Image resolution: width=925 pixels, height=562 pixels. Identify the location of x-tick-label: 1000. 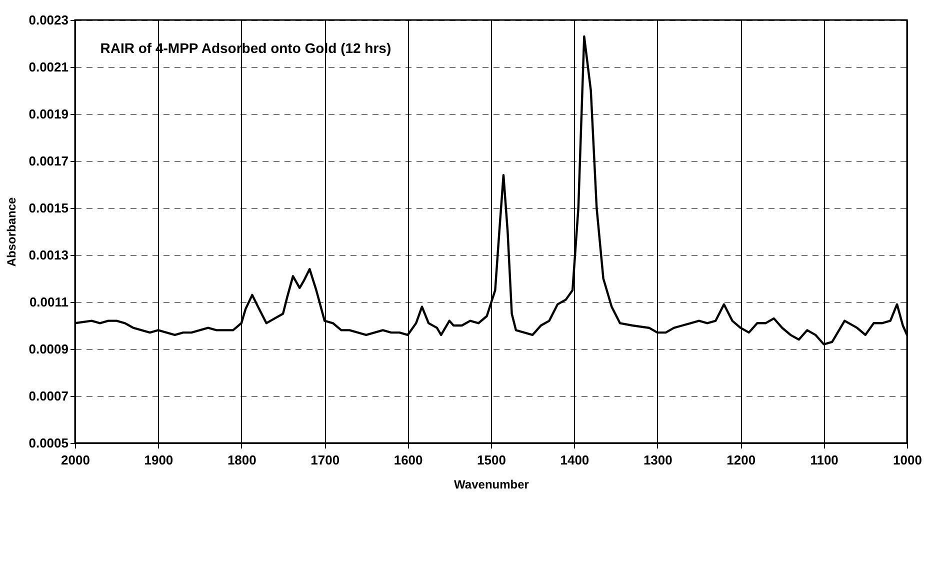
(907, 460).